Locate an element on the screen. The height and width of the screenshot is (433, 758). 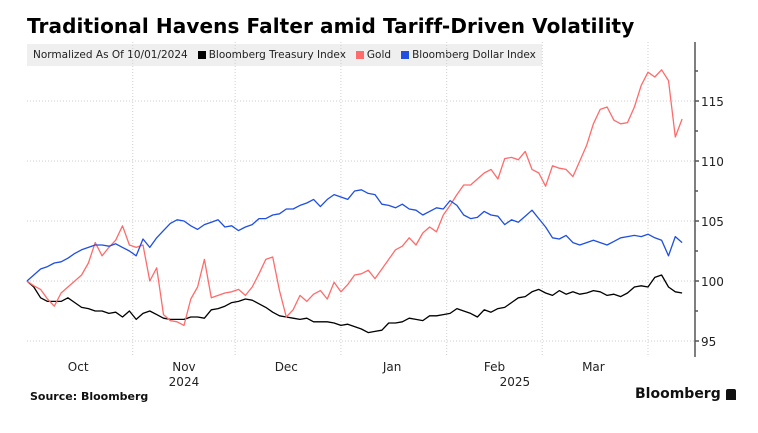
x-axis: Oct Nov Dec Jan Feb Mar 2024 2025 is located at coordinates (336, 374).